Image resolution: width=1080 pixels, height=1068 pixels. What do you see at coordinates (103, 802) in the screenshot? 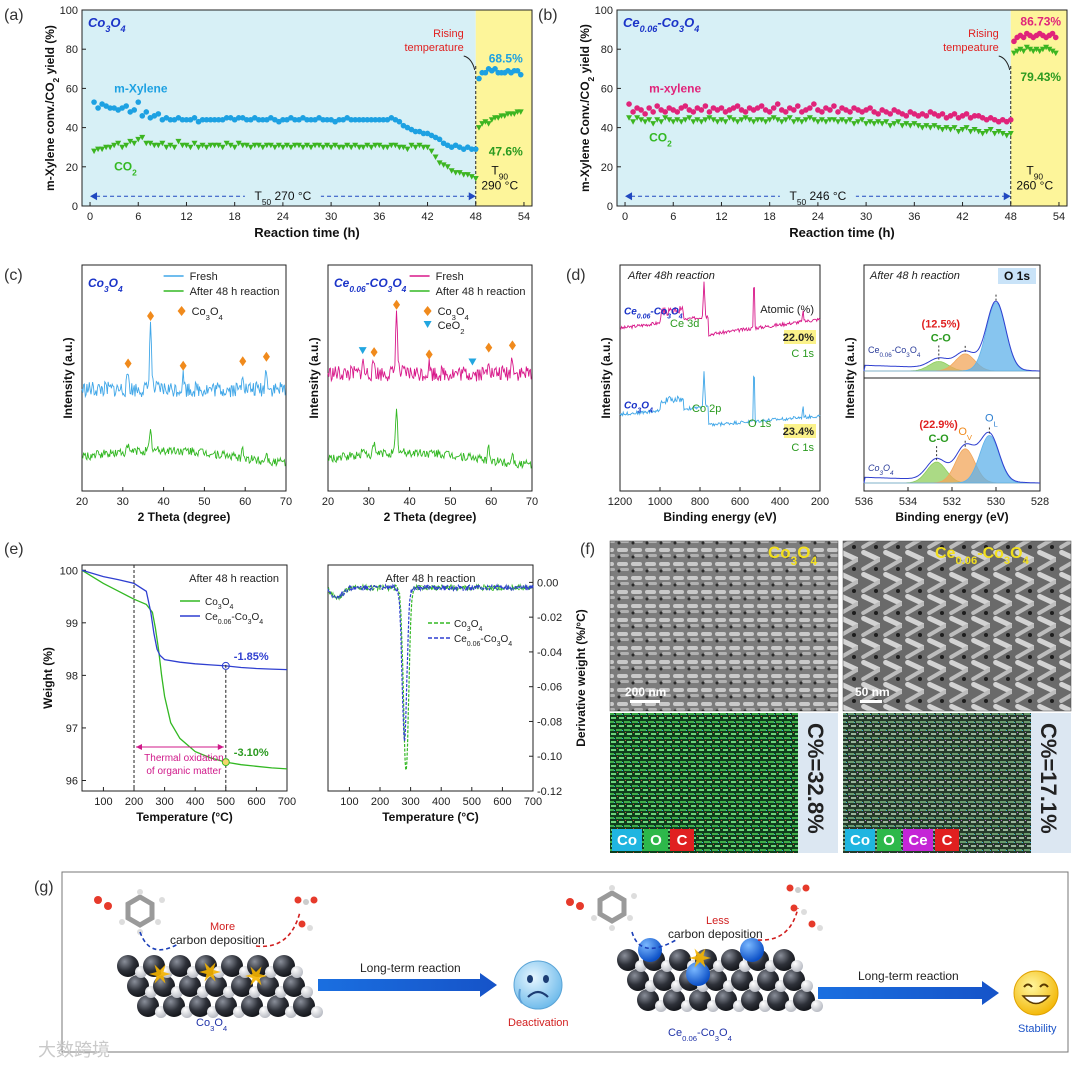
I see `e1-xtick-label: 100` at bounding box center [103, 802].